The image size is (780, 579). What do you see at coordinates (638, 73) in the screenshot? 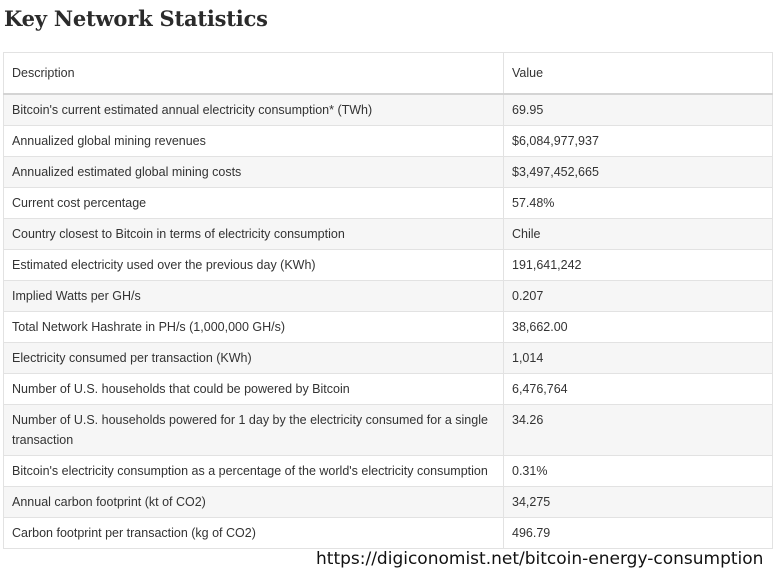
I see `column-header-value: Value` at bounding box center [638, 73].